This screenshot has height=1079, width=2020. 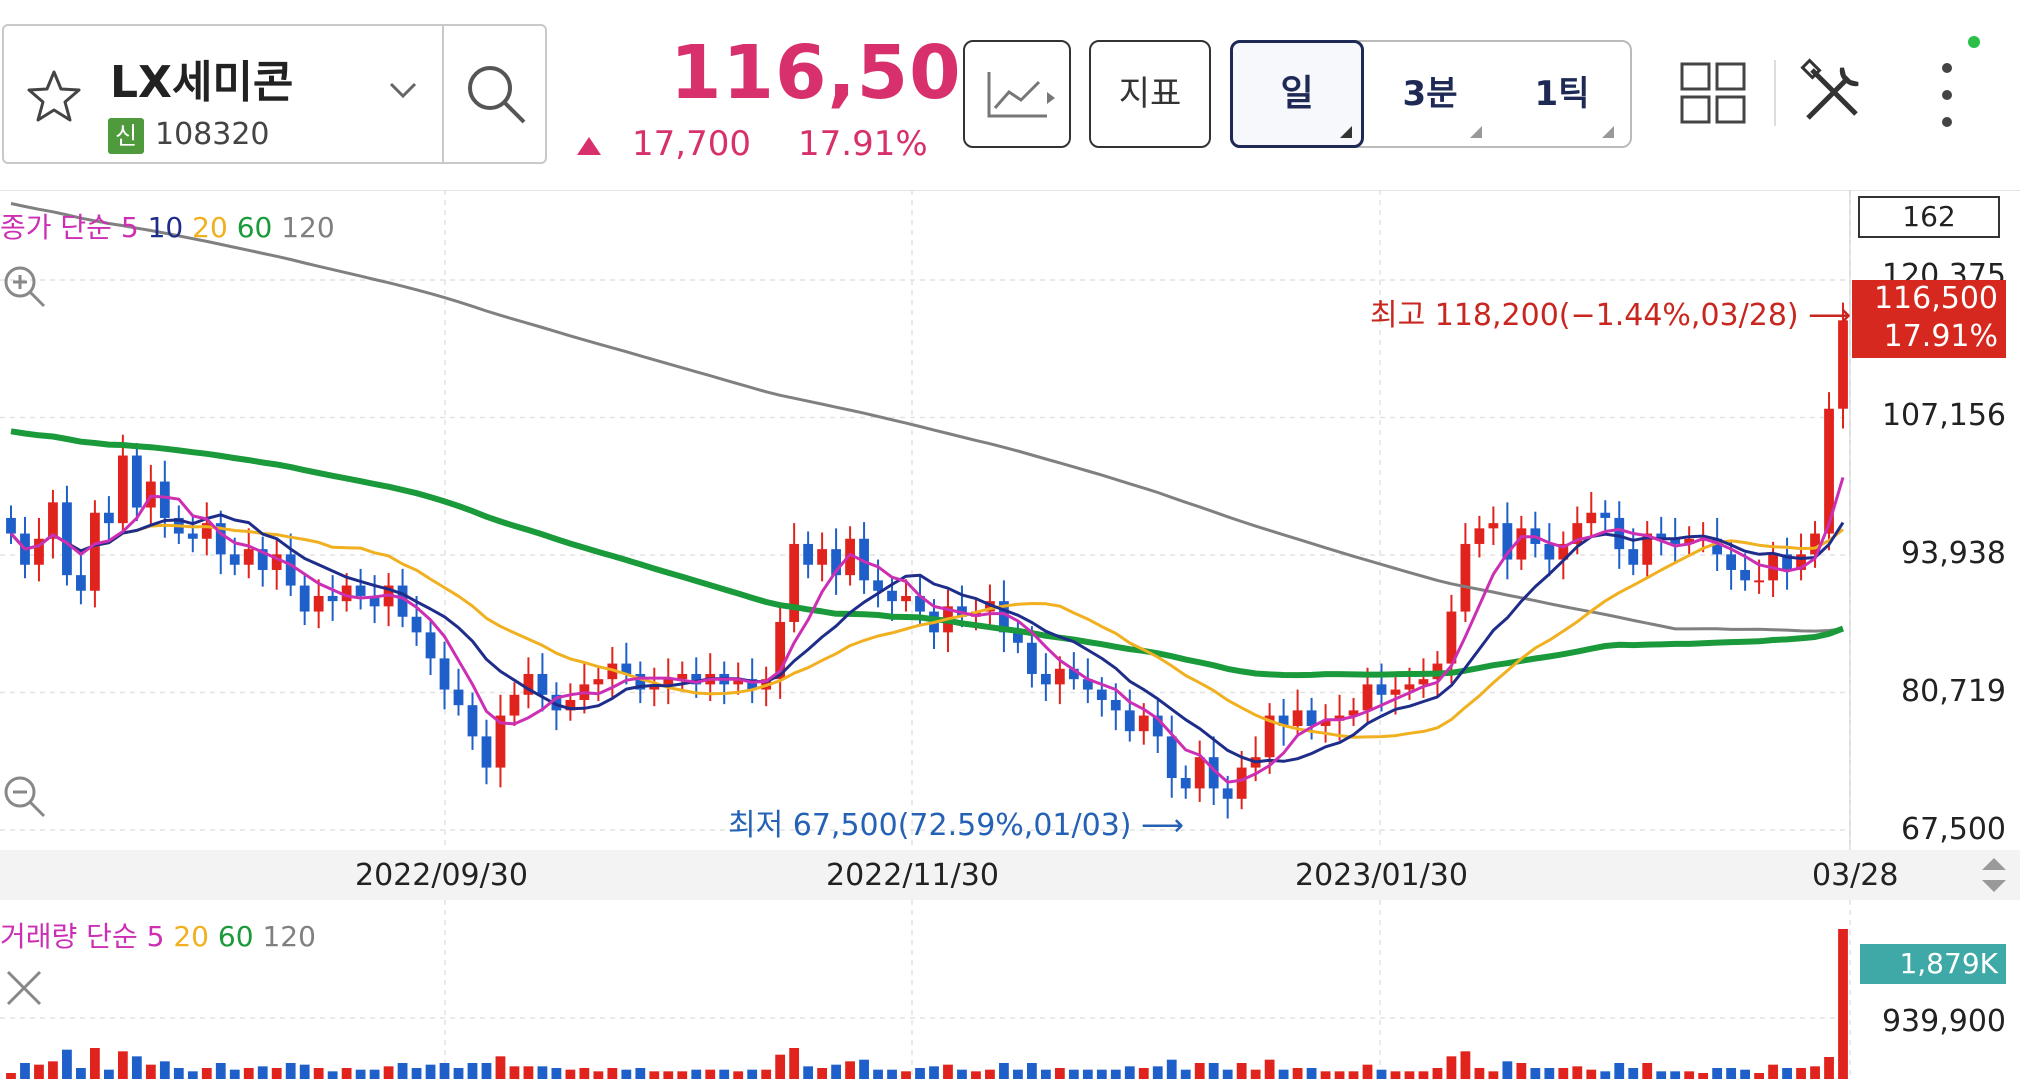 I want to click on low-annotation: 최저 67,500(72.59%,01/03) ⟶, so click(x=956, y=825).